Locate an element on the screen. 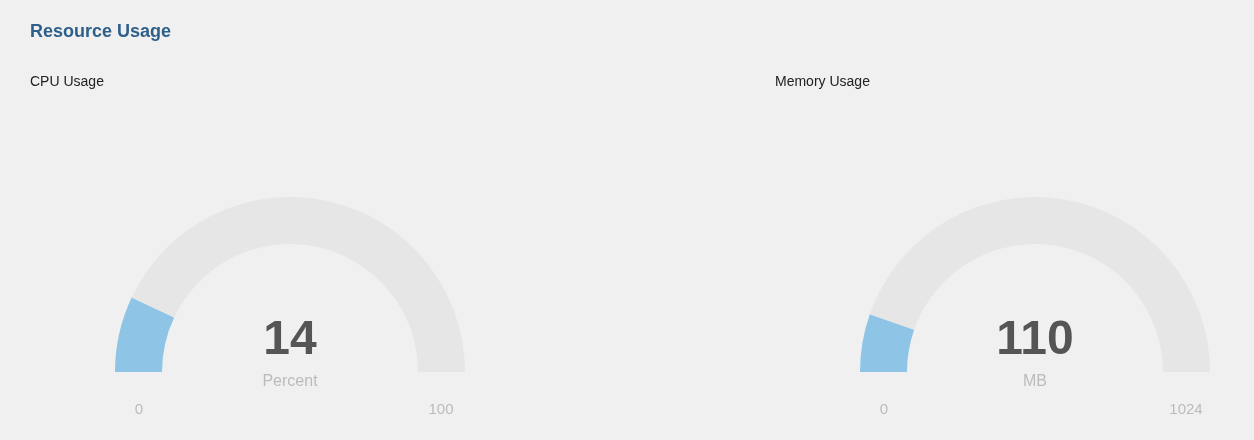  text: 110 is located at coordinates (1035, 337).